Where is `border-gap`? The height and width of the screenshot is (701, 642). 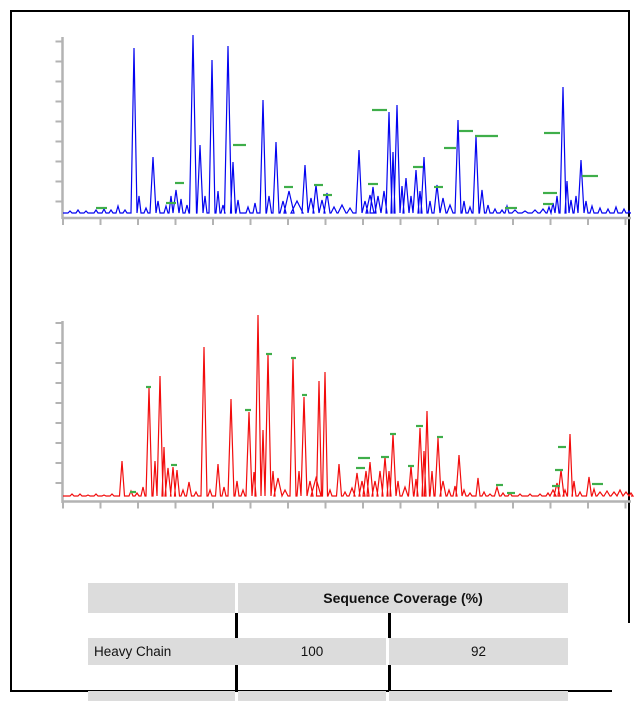 border-gap is located at coordinates (627, 662).